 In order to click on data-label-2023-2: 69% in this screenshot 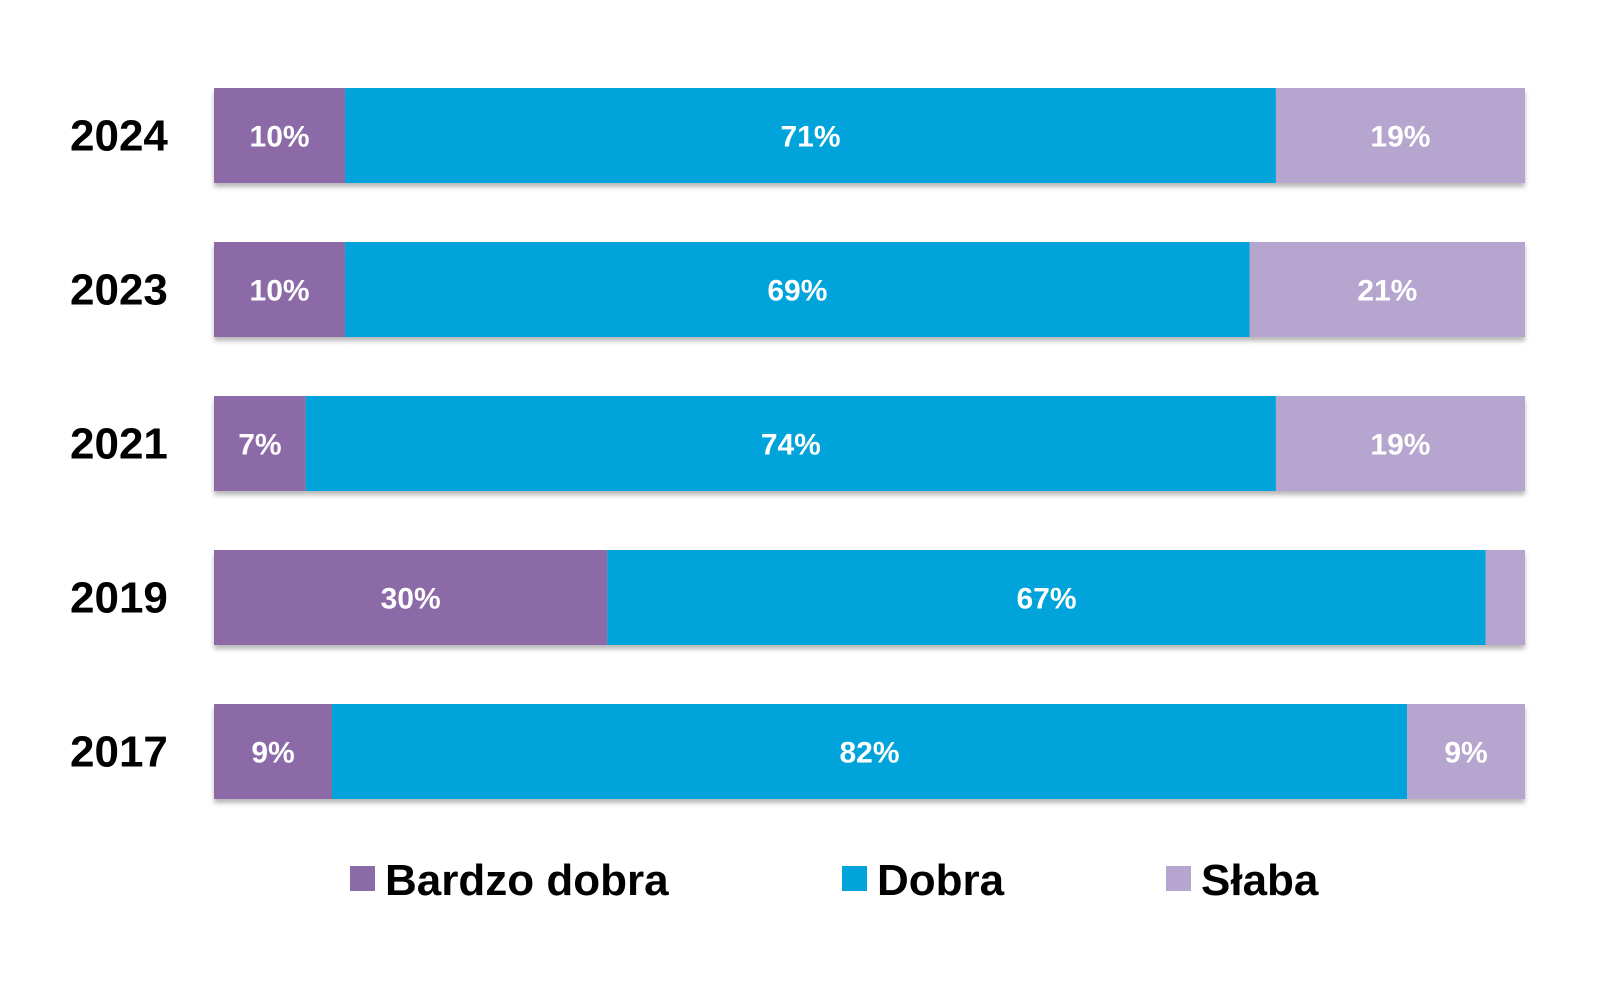, I will do `click(797, 291)`.